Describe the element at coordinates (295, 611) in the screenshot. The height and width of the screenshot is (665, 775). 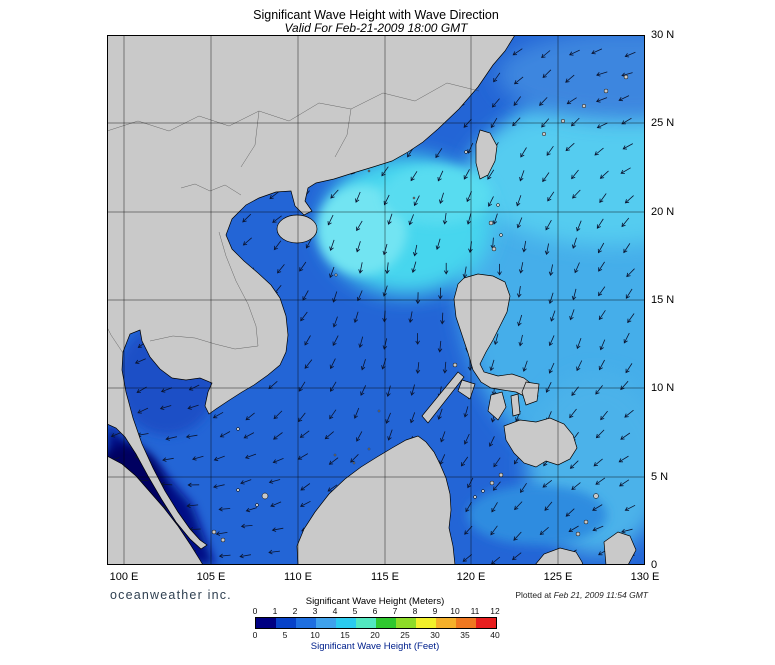
I see `legend-tick-meters: 2` at that location.